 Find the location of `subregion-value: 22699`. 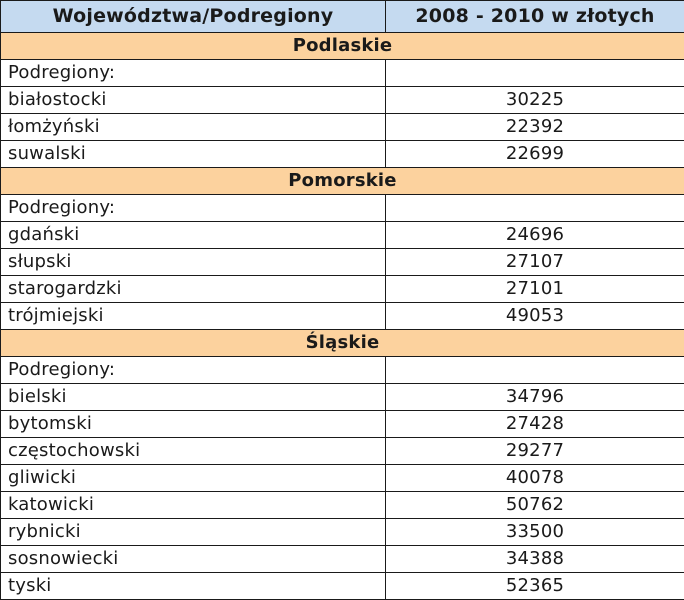

subregion-value: 22699 is located at coordinates (535, 154).